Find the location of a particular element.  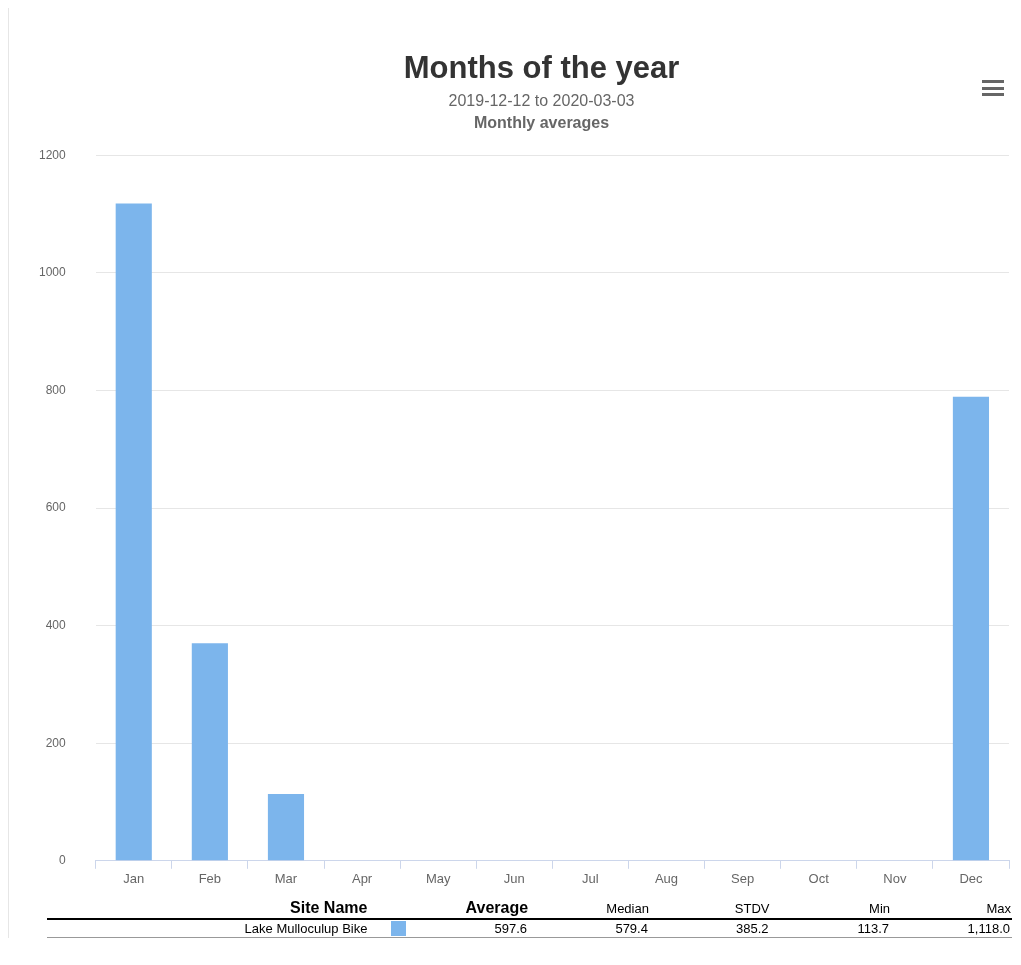

chart-subtitle: 2019-12-12 to 2020-03-03 is located at coordinates (541, 101).